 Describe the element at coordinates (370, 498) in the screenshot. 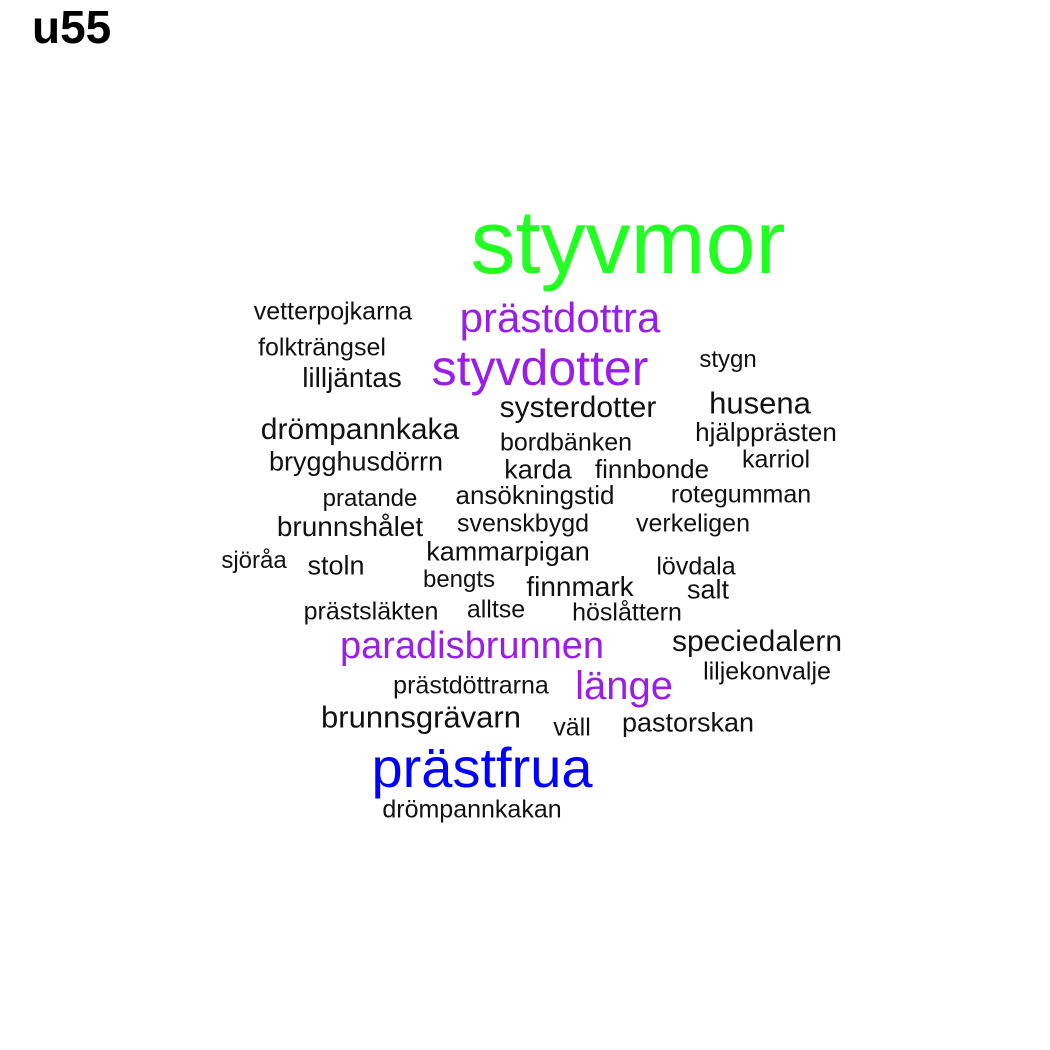

I see `cloud-word: pratande` at that location.